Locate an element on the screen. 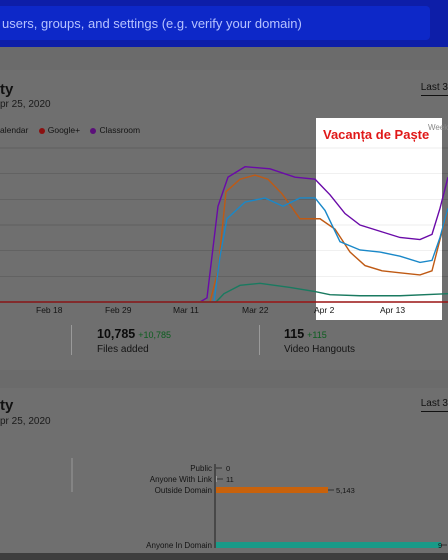 The height and width of the screenshot is (560, 448). video-hangouts-label: Video Hangouts is located at coordinates (319, 349).